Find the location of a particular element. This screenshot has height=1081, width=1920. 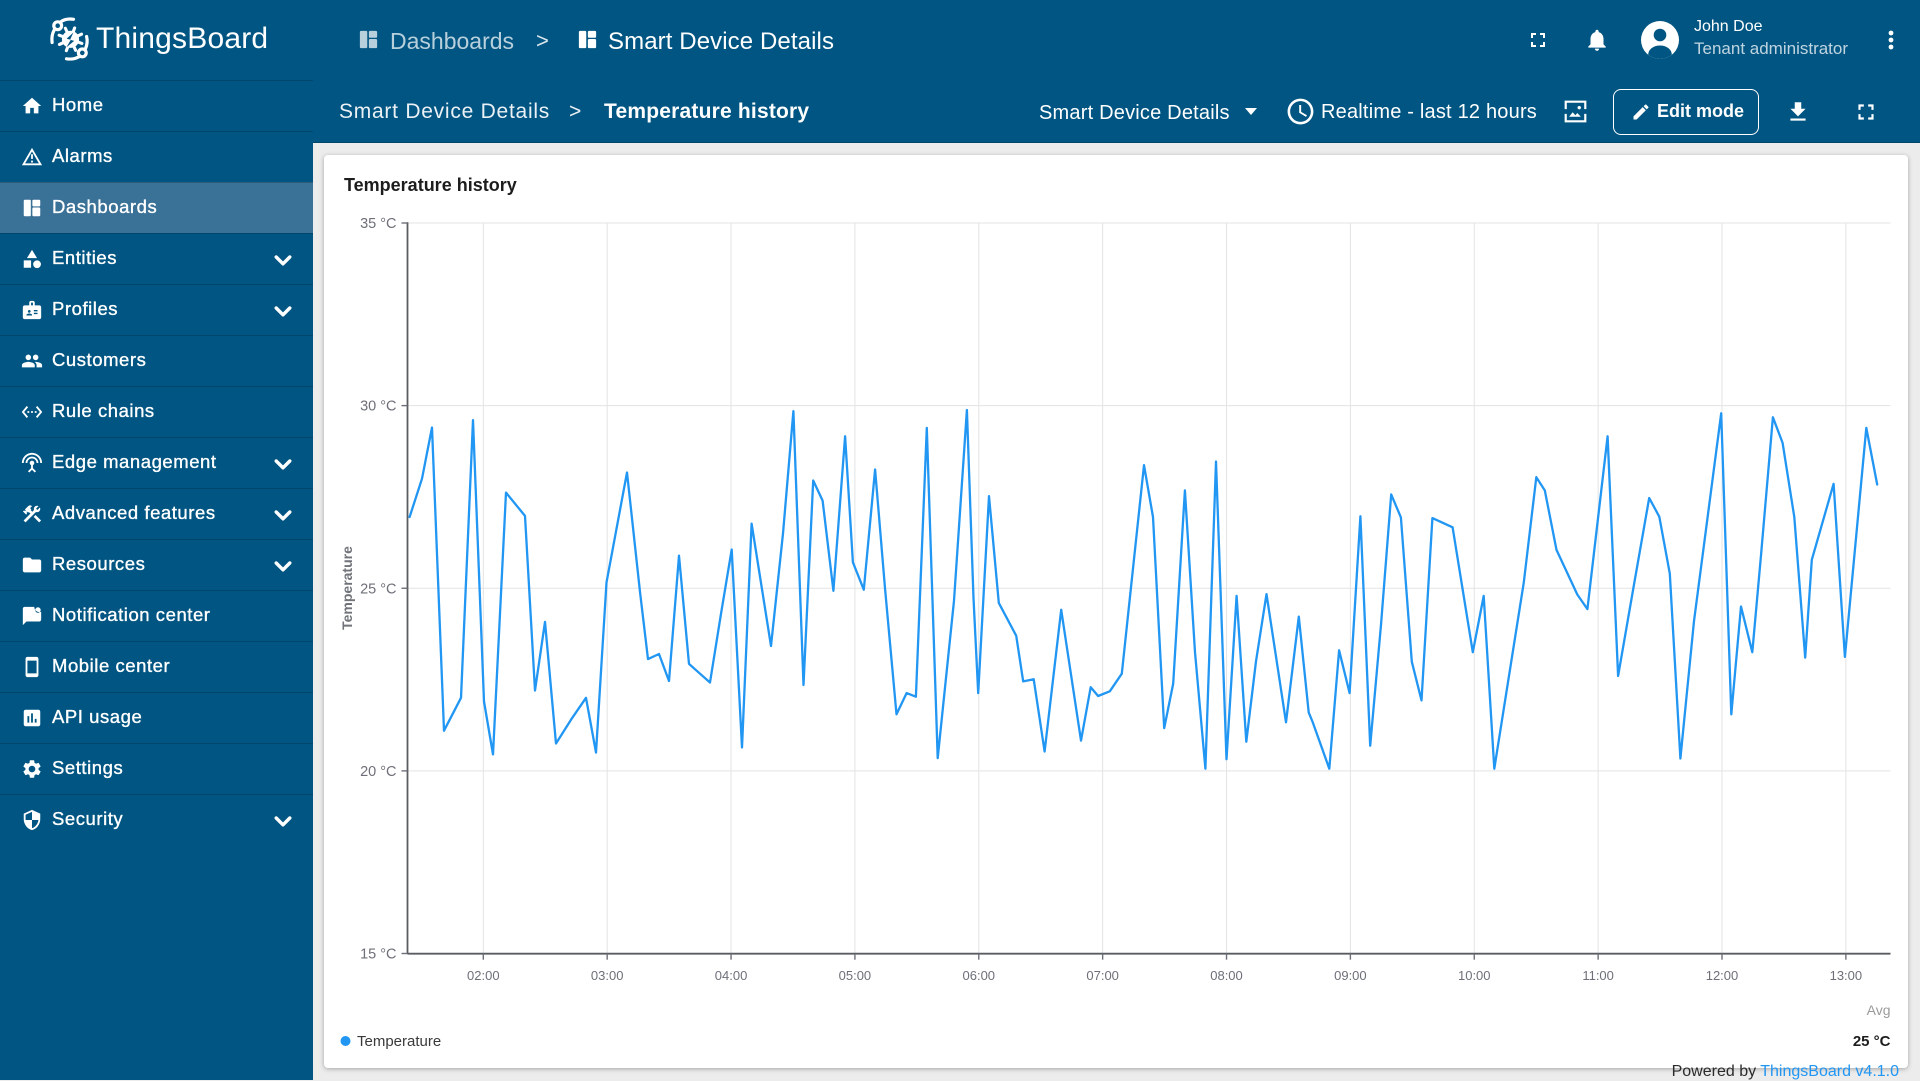

svg-text: 15 °C is located at coordinates (378, 955).